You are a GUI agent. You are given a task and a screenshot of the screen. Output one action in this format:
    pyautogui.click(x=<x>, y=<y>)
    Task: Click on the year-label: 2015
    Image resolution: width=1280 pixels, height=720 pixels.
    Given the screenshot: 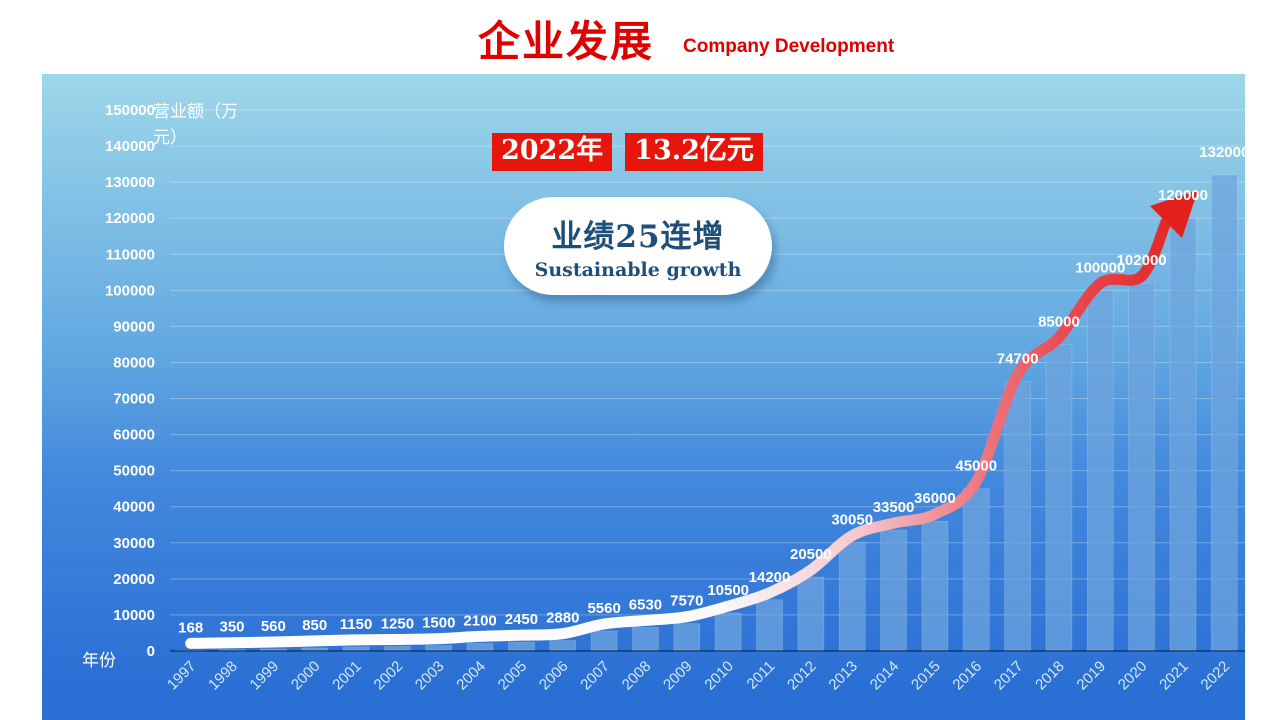 What is the action you would take?
    pyautogui.click(x=926, y=676)
    